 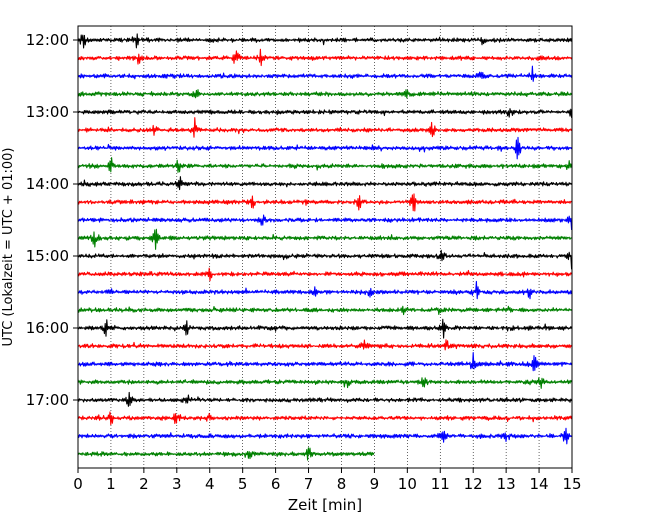 I want to click on y-tick-label: 15:00, so click(x=47, y=256).